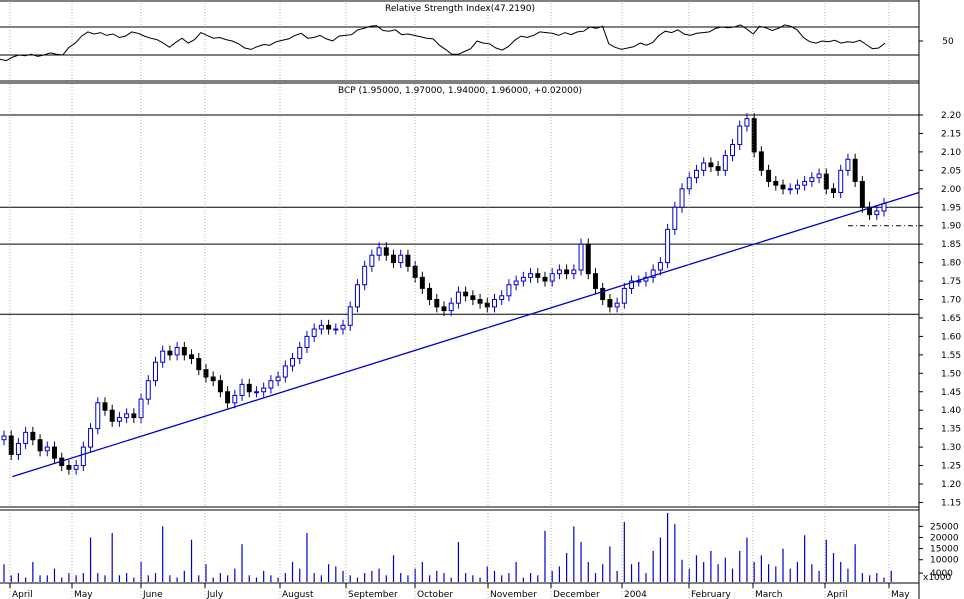 The height and width of the screenshot is (599, 964). I want to click on x-tick-label: August, so click(298, 594).